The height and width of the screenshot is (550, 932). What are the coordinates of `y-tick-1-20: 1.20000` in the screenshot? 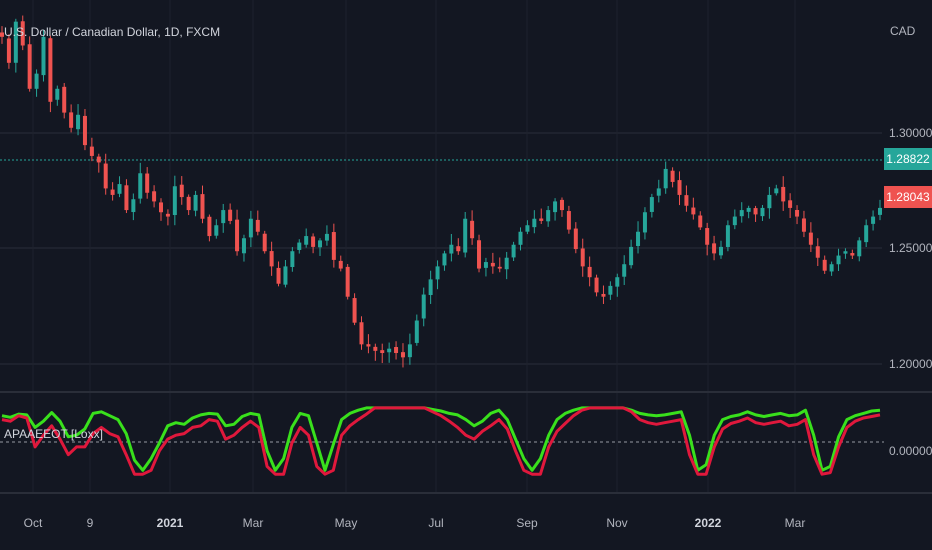 It's located at (910, 364).